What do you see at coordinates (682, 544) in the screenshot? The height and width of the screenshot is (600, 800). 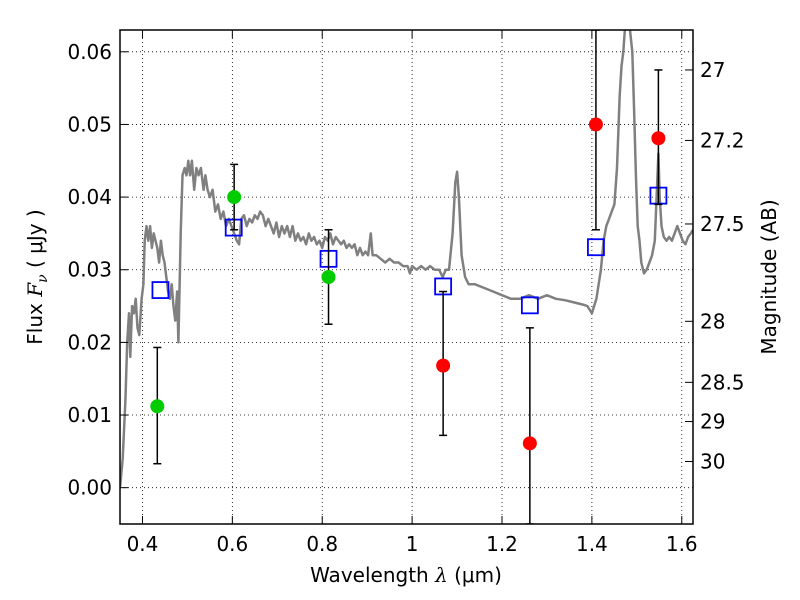 I see `x-tick-label: 1.6` at bounding box center [682, 544].